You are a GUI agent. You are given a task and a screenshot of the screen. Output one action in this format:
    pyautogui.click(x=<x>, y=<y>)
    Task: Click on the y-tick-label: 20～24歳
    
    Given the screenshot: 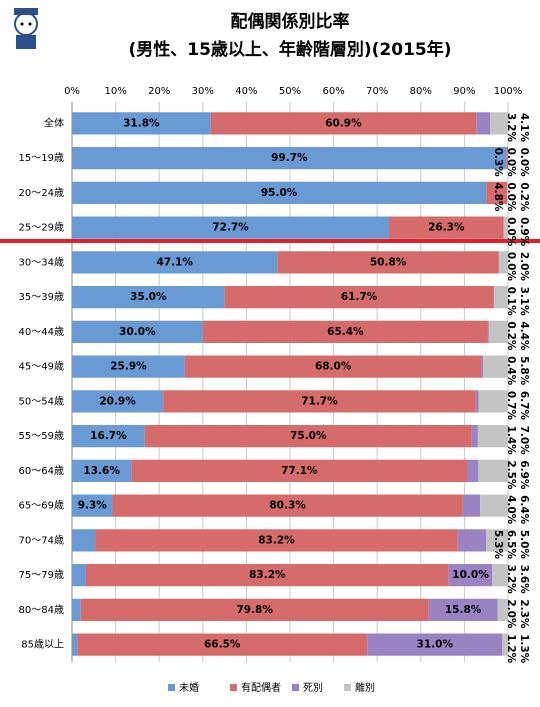 What is the action you would take?
    pyautogui.click(x=41, y=193)
    